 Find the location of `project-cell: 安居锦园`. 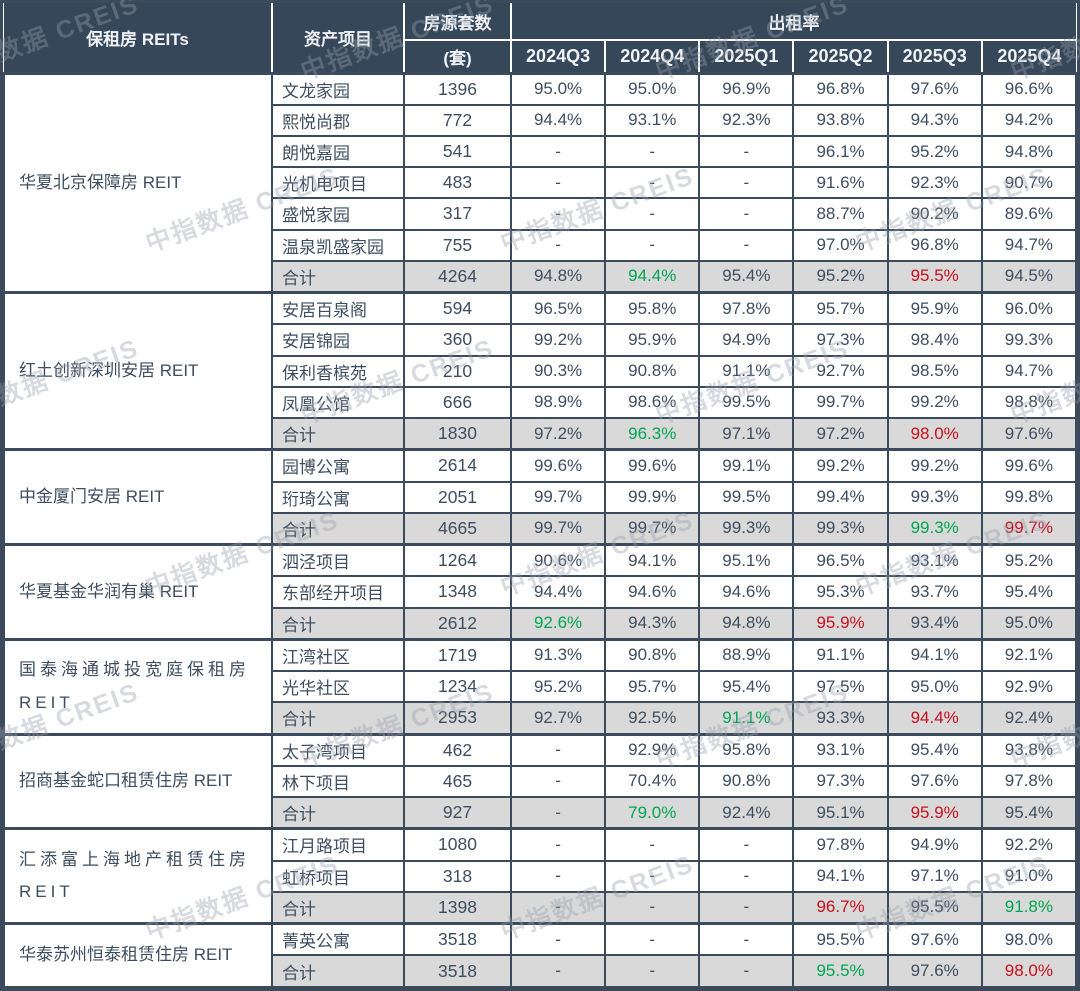

project-cell: 安居锦园 is located at coordinates (338, 340).